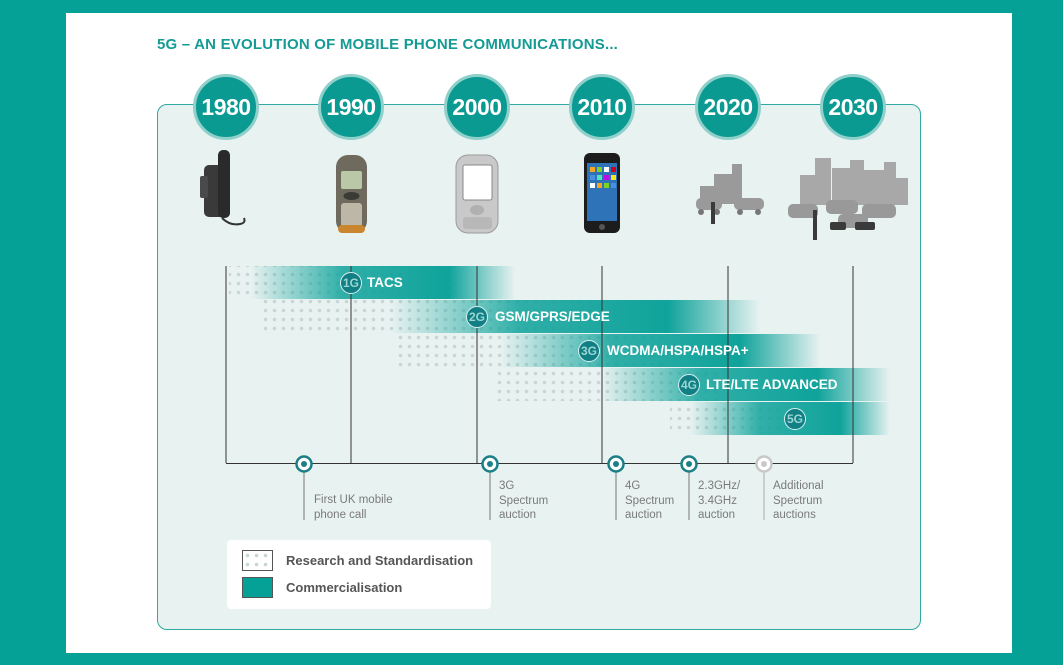 This screenshot has height=665, width=1063. I want to click on small-city-icon, so click(730, 194).